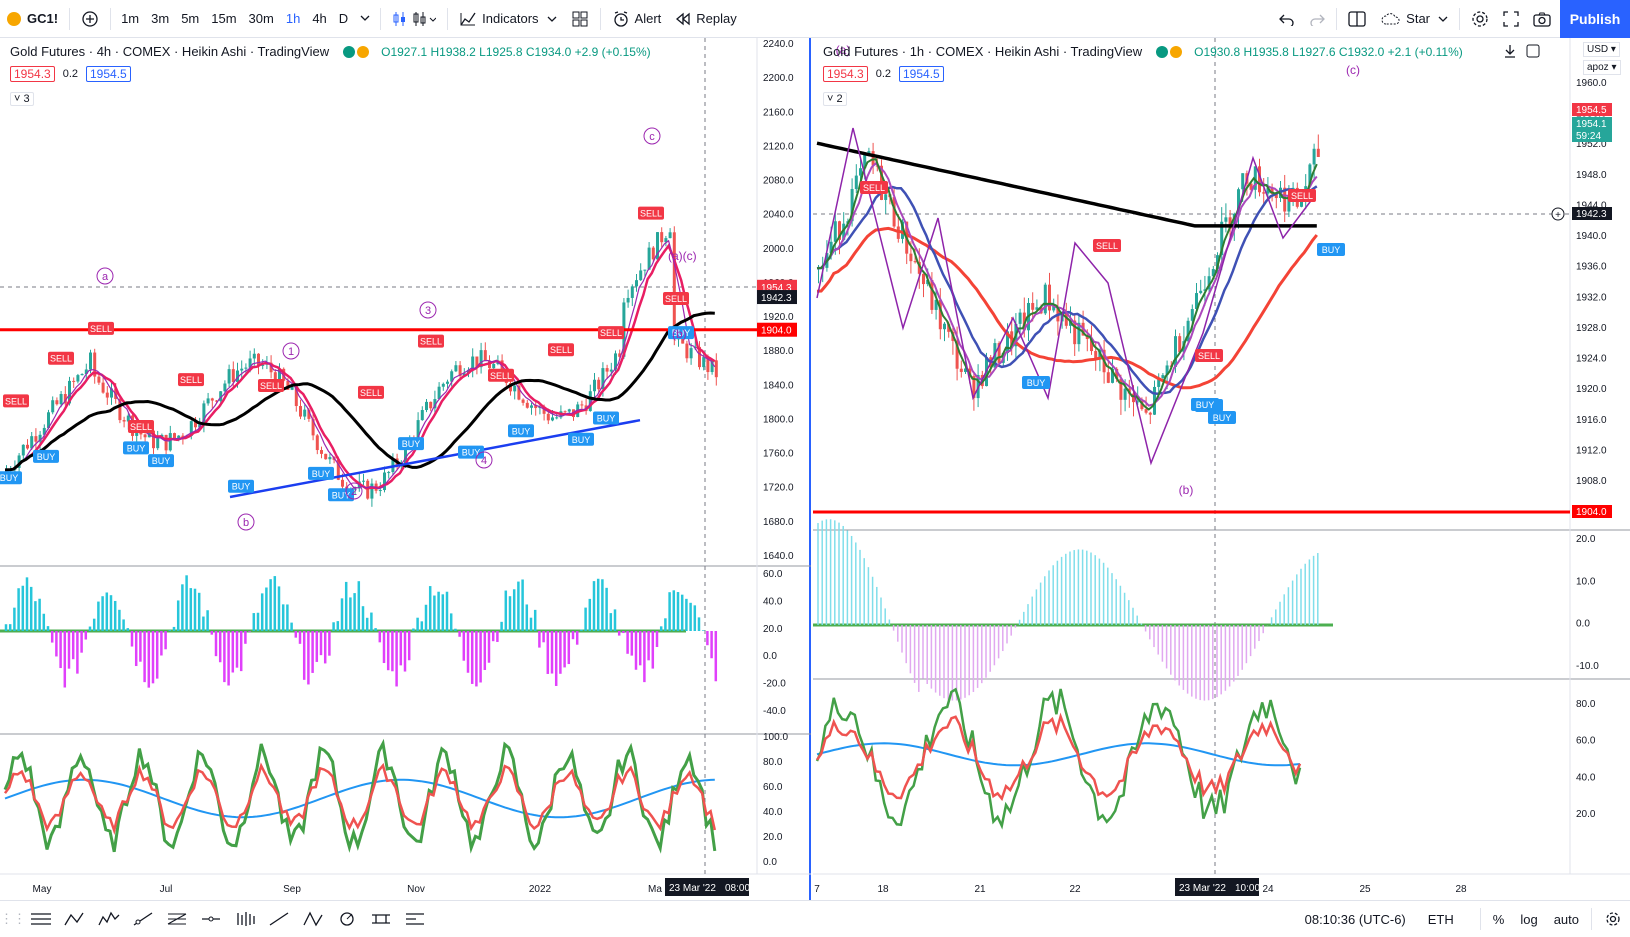 The width and height of the screenshot is (1630, 937). Describe the element at coordinates (980, 889) in the screenshot. I see `time-axis-label: 21` at that location.